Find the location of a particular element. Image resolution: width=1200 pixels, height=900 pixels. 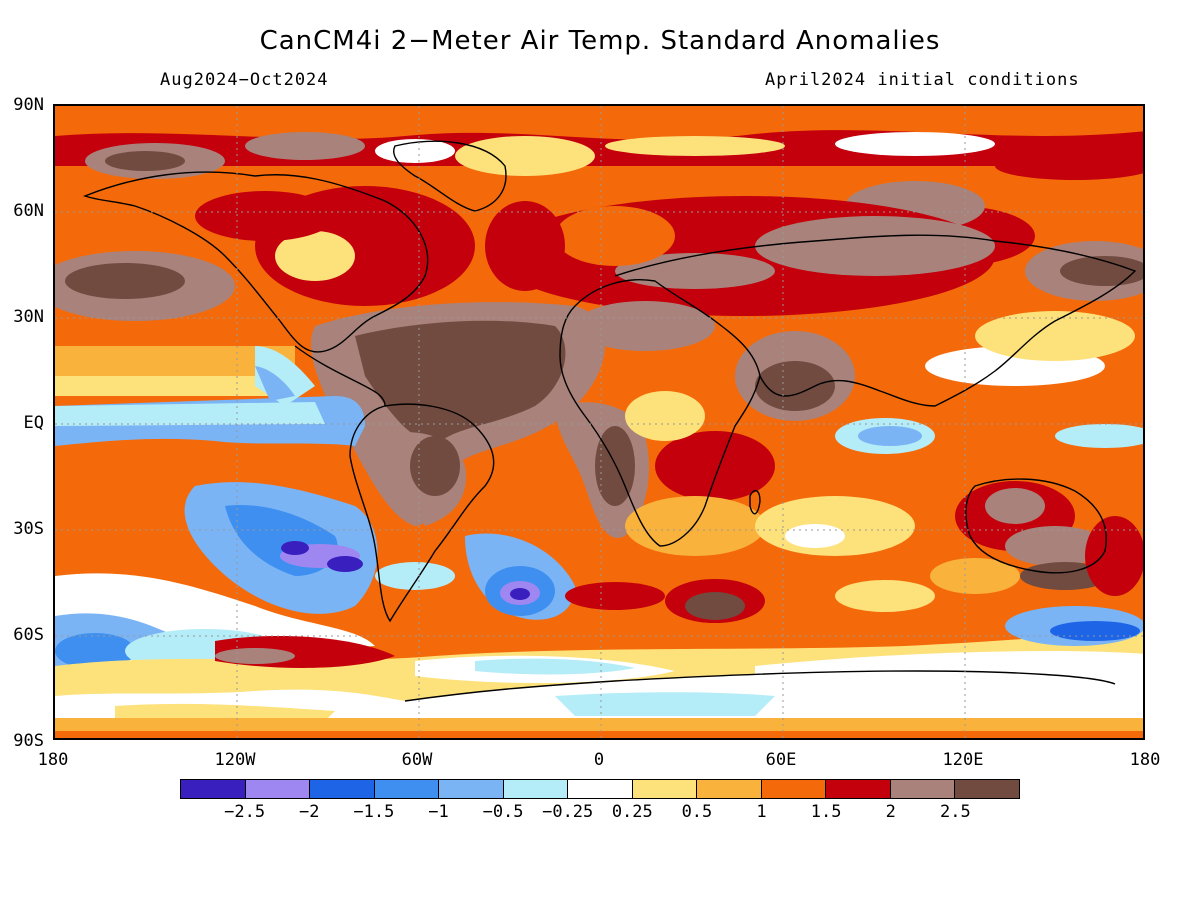

legend-label: 2.5 is located at coordinates (955, 812).